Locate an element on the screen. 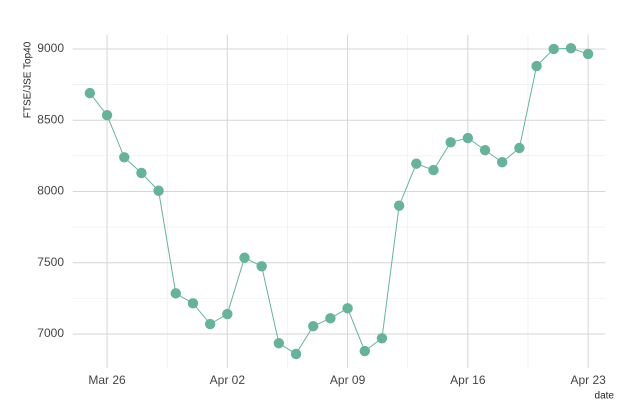  y-tick-label: 8500 is located at coordinates (50, 119).